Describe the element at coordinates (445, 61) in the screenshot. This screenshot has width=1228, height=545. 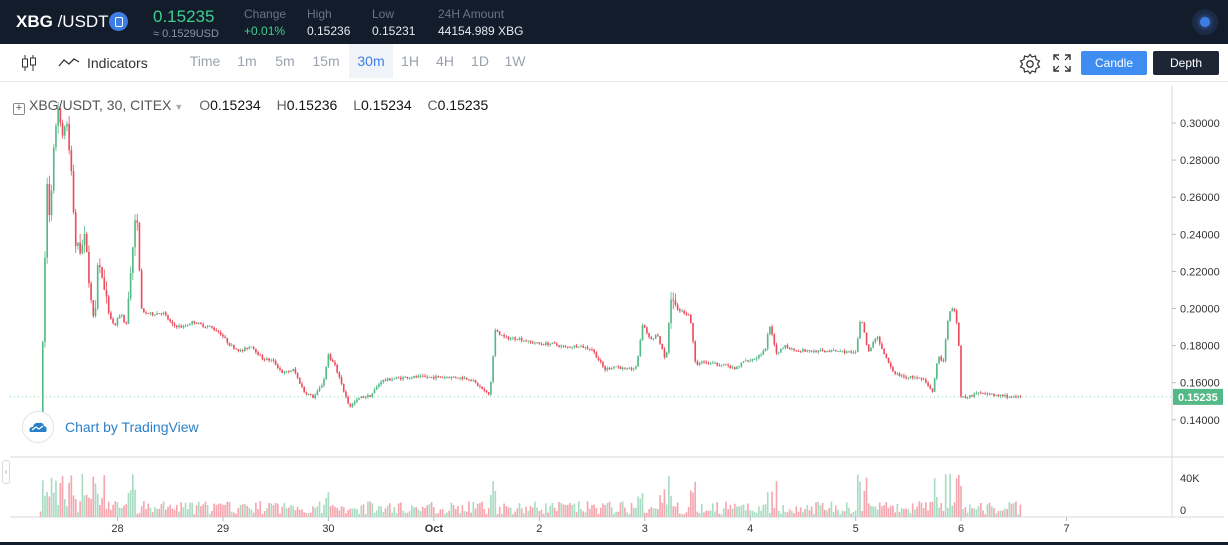
I see `tf-4h: 4H` at that location.